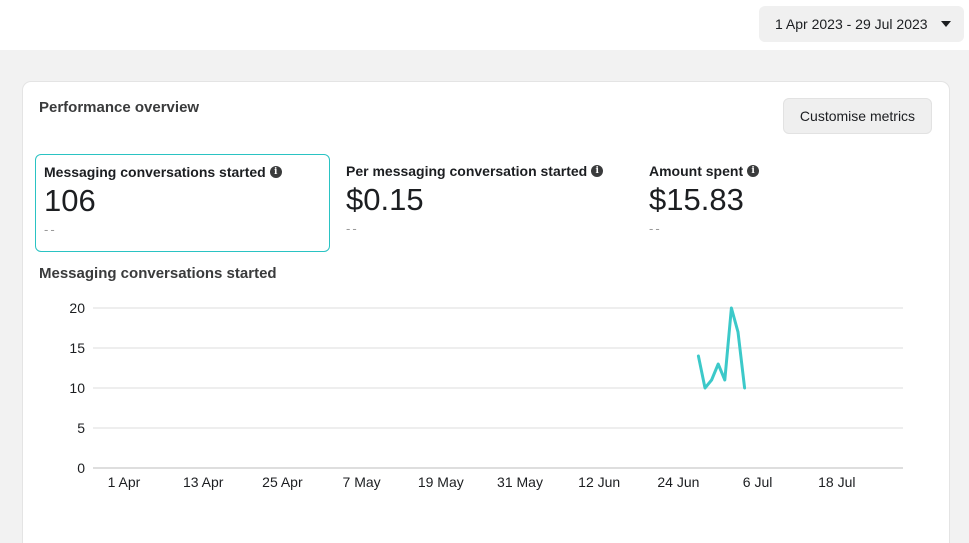  I want to click on metric-label-row: Messaging conversations started i, so click(182, 172).